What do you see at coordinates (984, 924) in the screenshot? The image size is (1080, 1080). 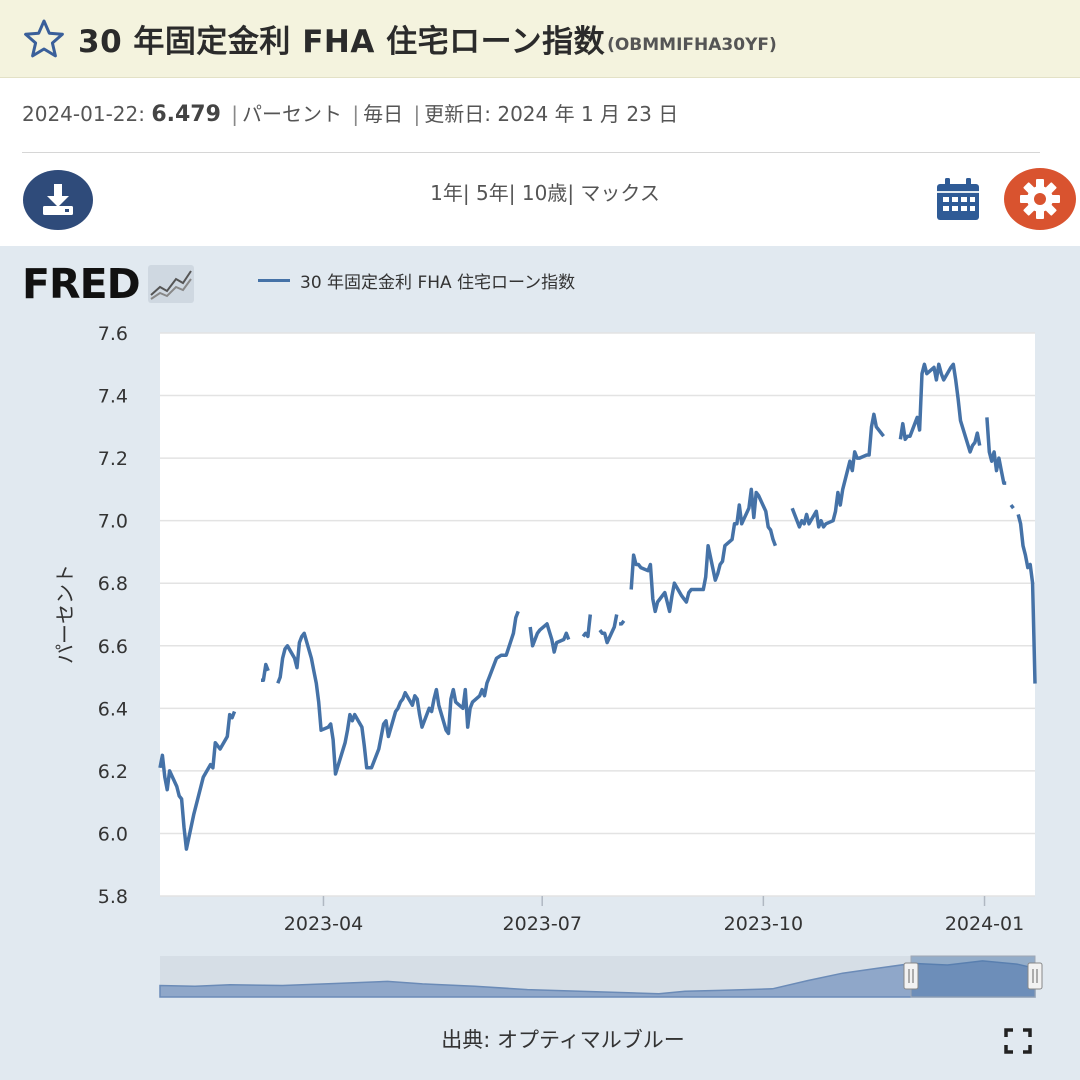 I see `x-tick-label: 2024-01` at bounding box center [984, 924].